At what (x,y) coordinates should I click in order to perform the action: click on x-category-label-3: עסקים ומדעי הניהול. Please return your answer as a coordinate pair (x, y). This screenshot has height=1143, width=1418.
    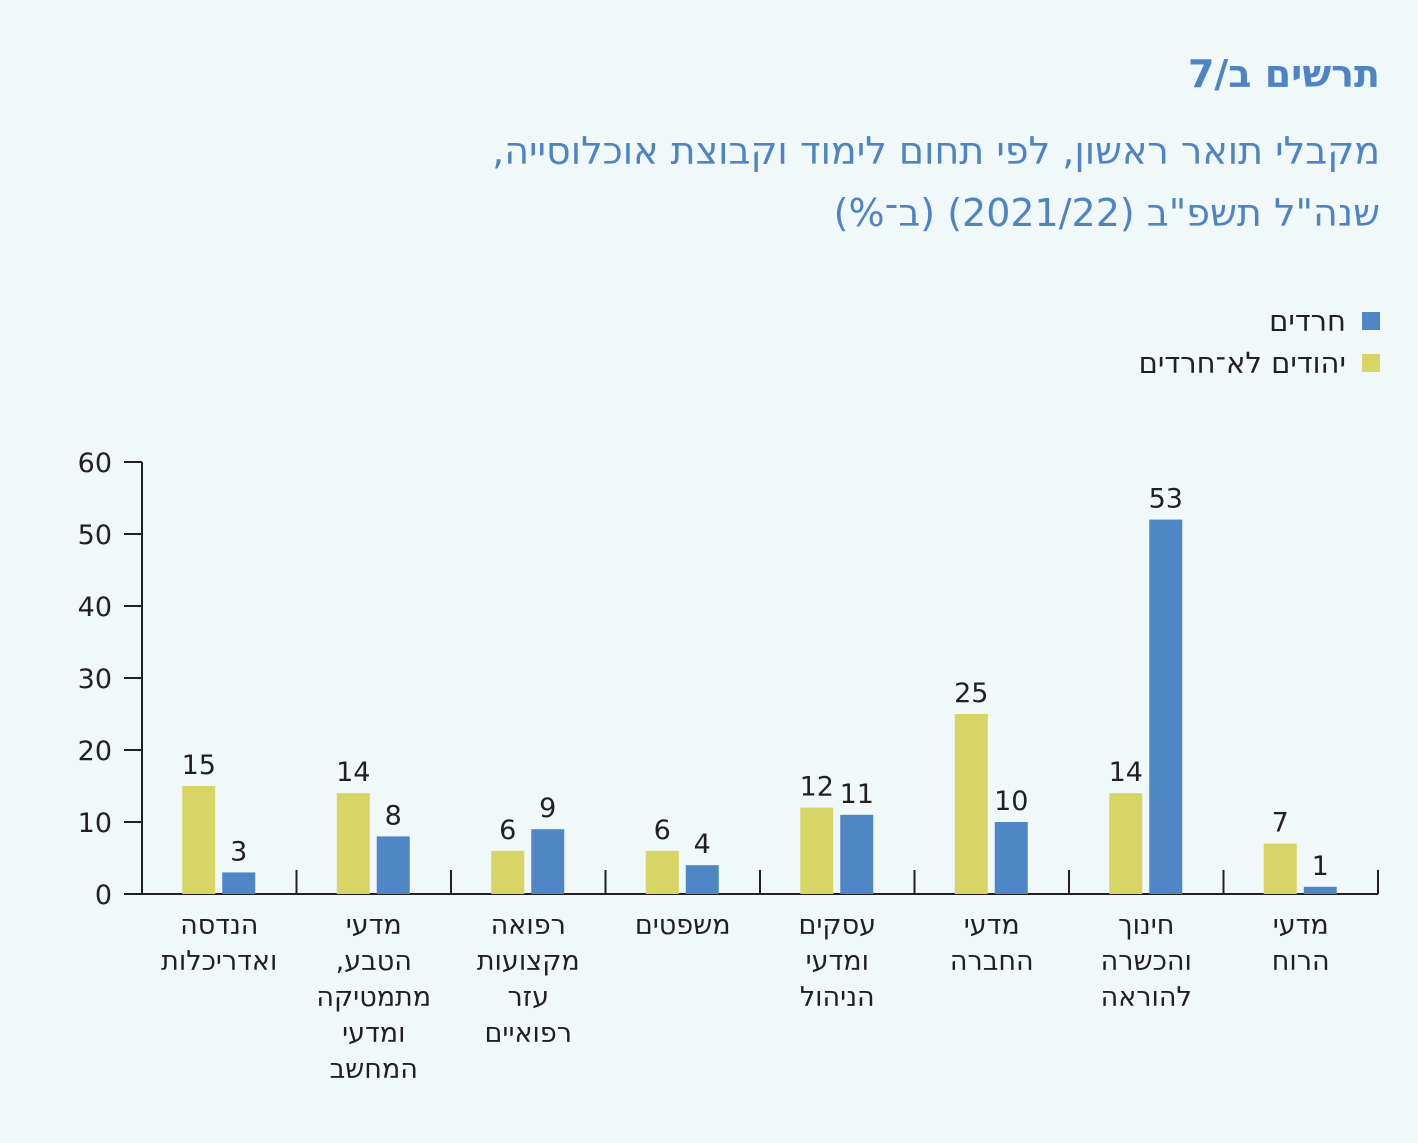
    Looking at the image, I should click on (837, 961).